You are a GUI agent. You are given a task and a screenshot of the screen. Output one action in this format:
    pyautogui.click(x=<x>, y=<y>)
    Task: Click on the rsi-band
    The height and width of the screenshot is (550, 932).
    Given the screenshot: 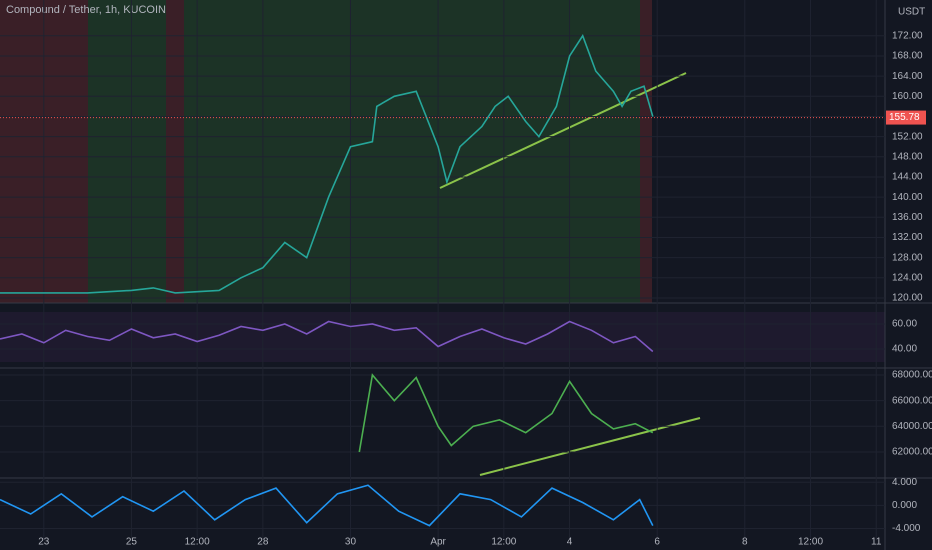 What is the action you would take?
    pyautogui.click(x=442, y=337)
    